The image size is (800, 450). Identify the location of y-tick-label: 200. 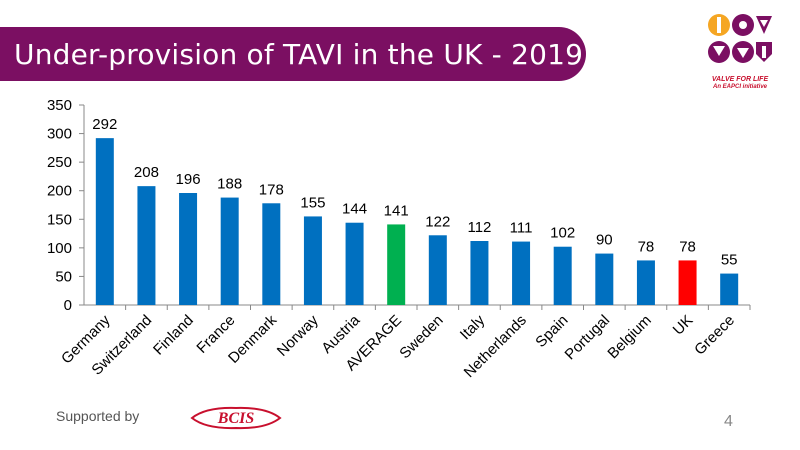
(59, 191).